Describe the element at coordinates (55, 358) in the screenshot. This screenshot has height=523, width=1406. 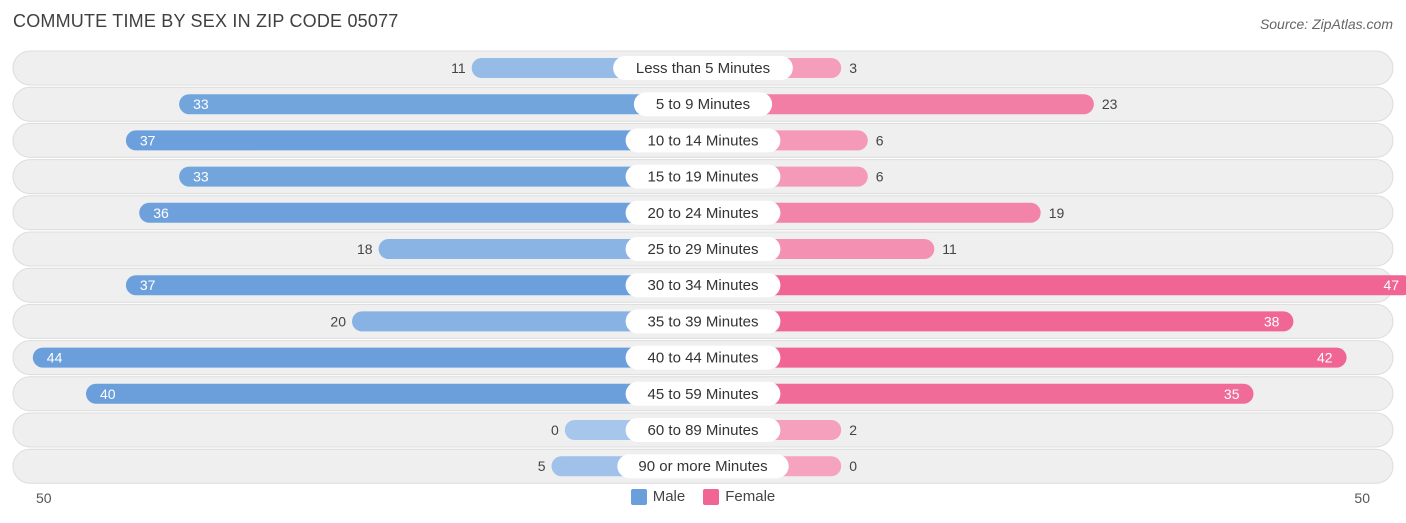
I see `male-value-label: 44` at that location.